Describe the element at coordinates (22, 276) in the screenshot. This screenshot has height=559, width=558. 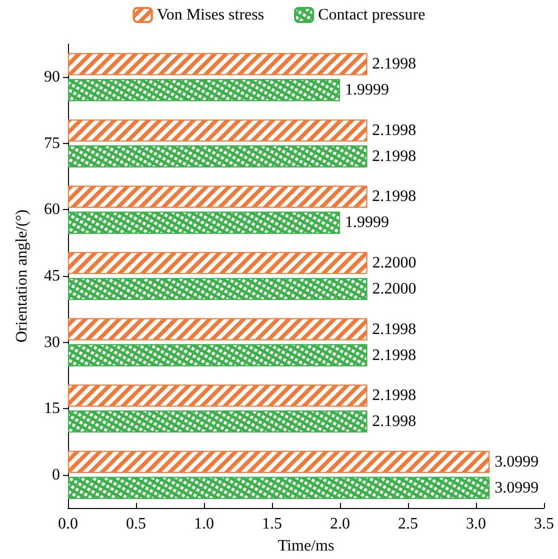
I see `y-axis-title: Orientation angle/(°)` at that location.